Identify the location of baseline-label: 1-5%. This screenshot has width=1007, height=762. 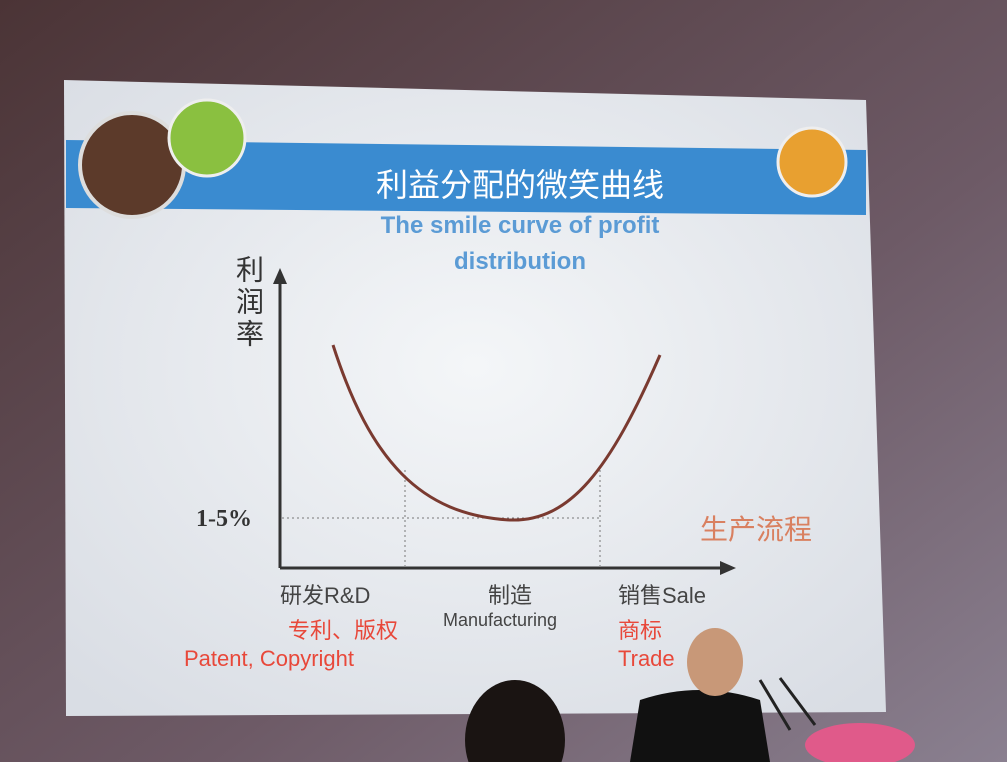
(224, 519).